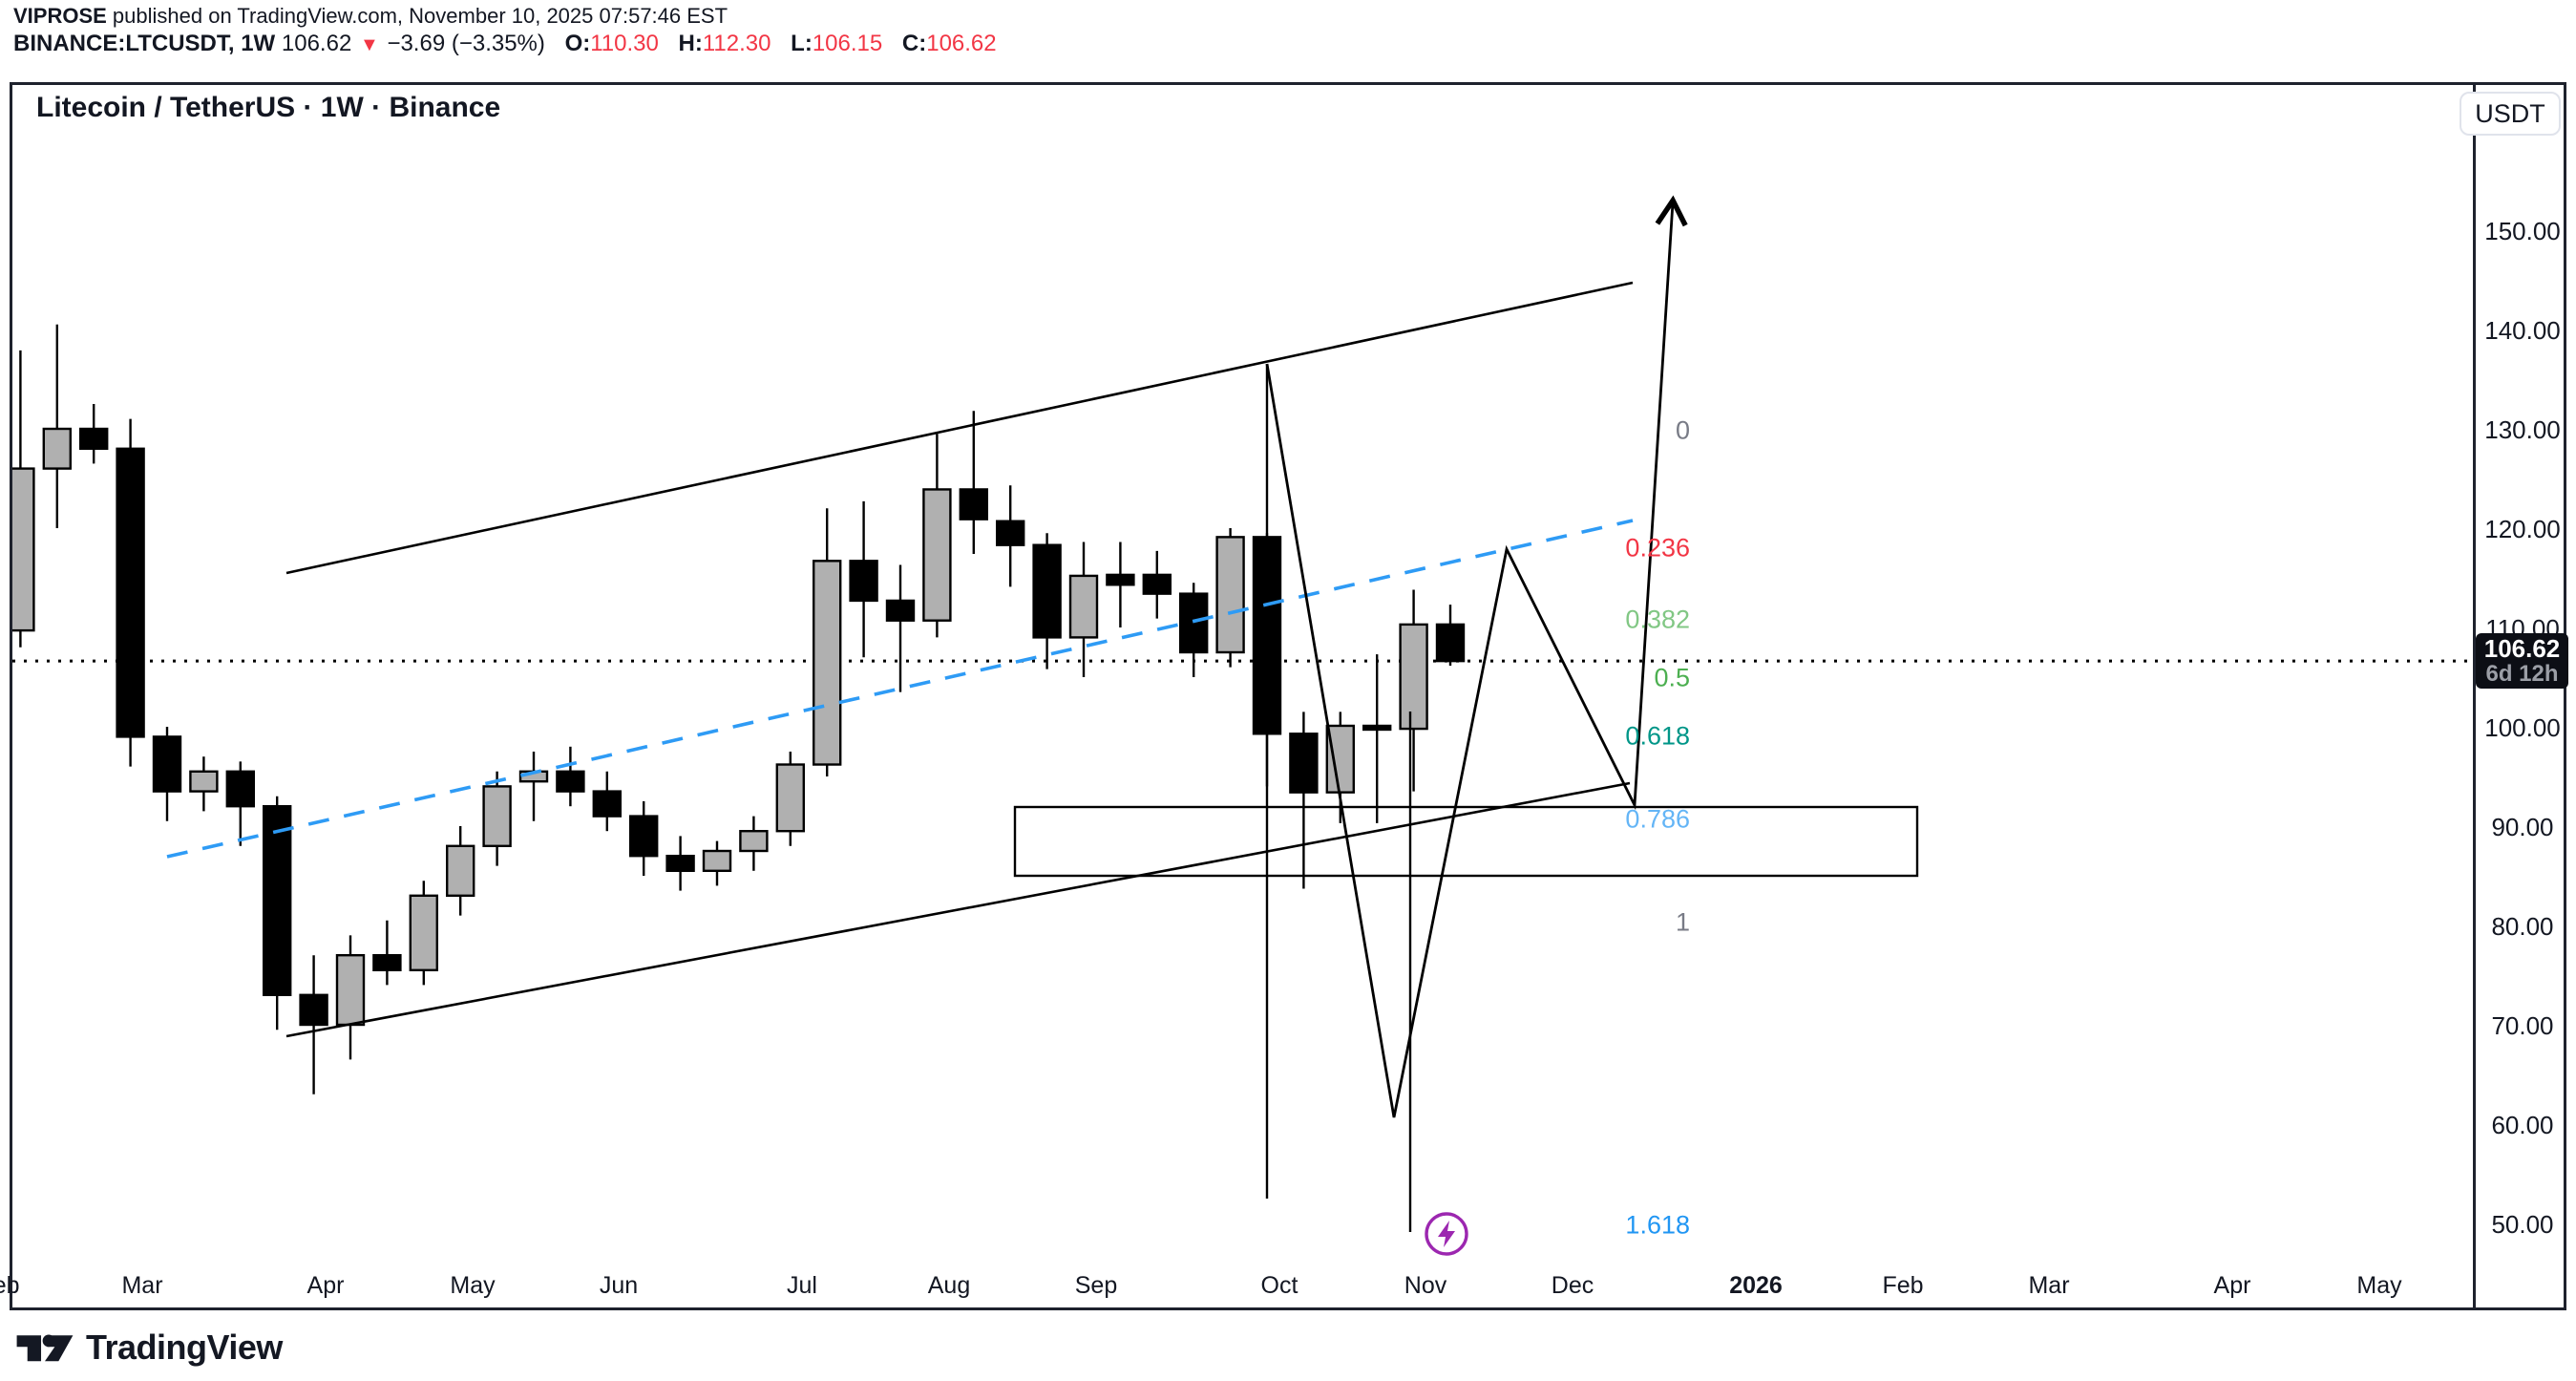 Image resolution: width=2576 pixels, height=1381 pixels. I want to click on projection-zigzag, so click(1476, 657).